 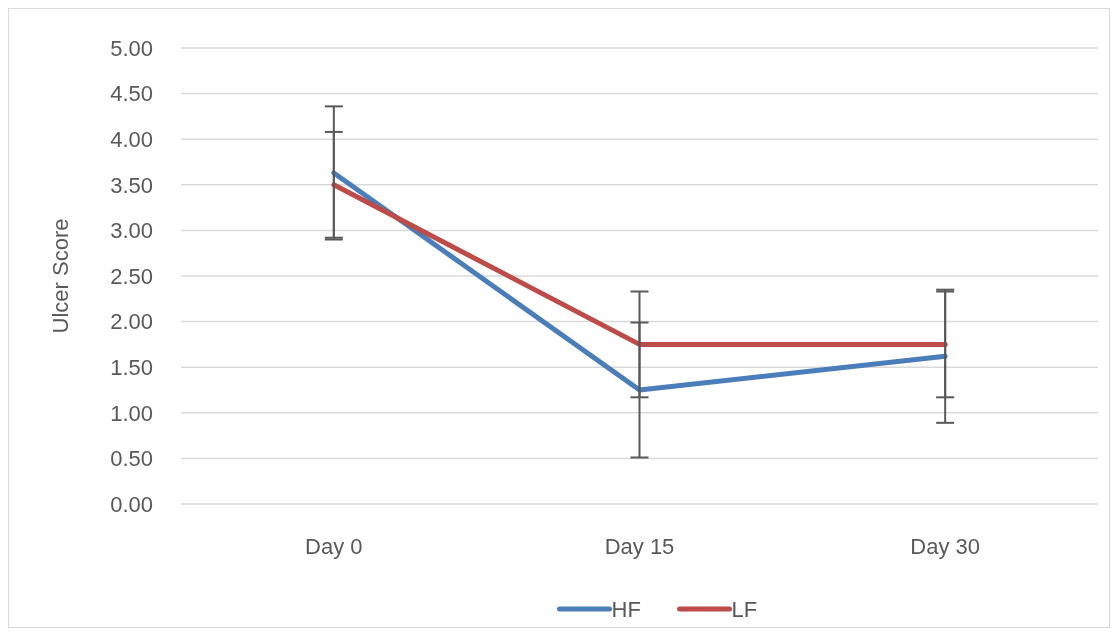 What do you see at coordinates (334, 546) in the screenshot?
I see `x-tick-label: Day 0` at bounding box center [334, 546].